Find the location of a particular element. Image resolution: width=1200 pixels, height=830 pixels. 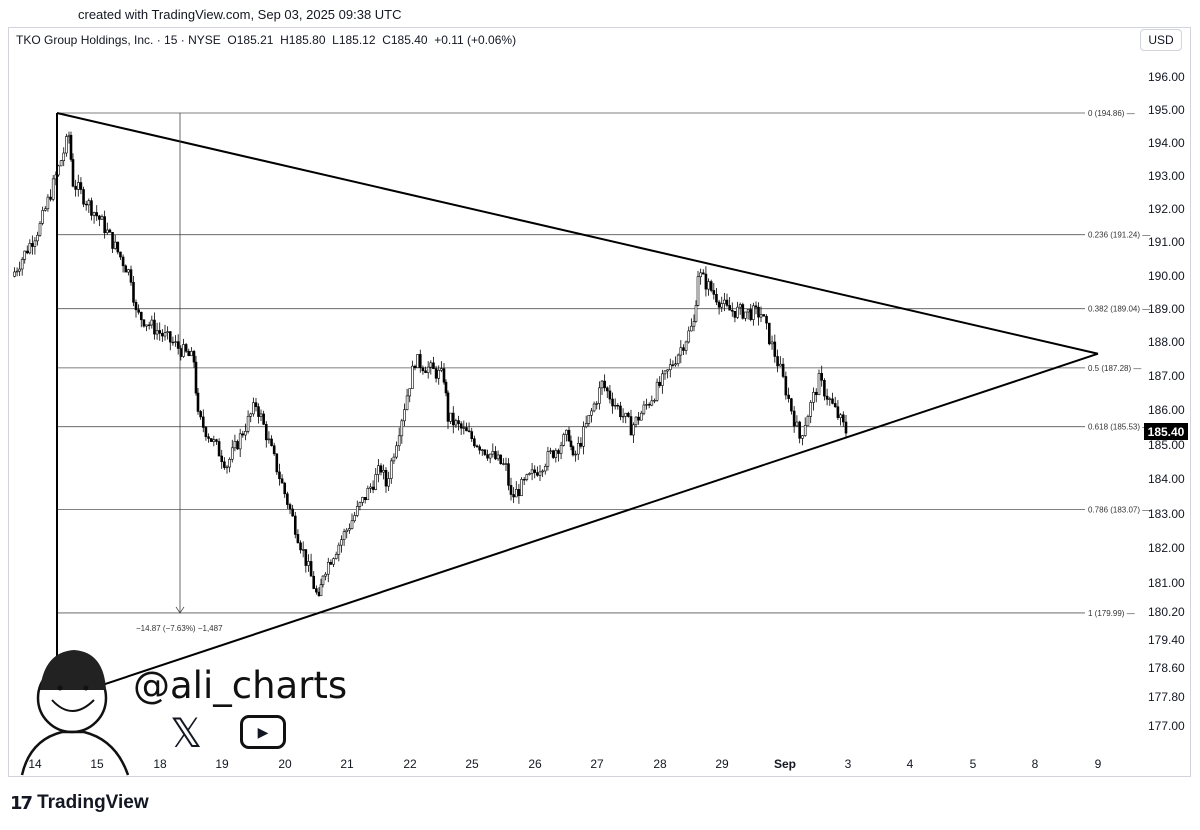

tradingview-logo: 17 TradingView is located at coordinates (79, 803).